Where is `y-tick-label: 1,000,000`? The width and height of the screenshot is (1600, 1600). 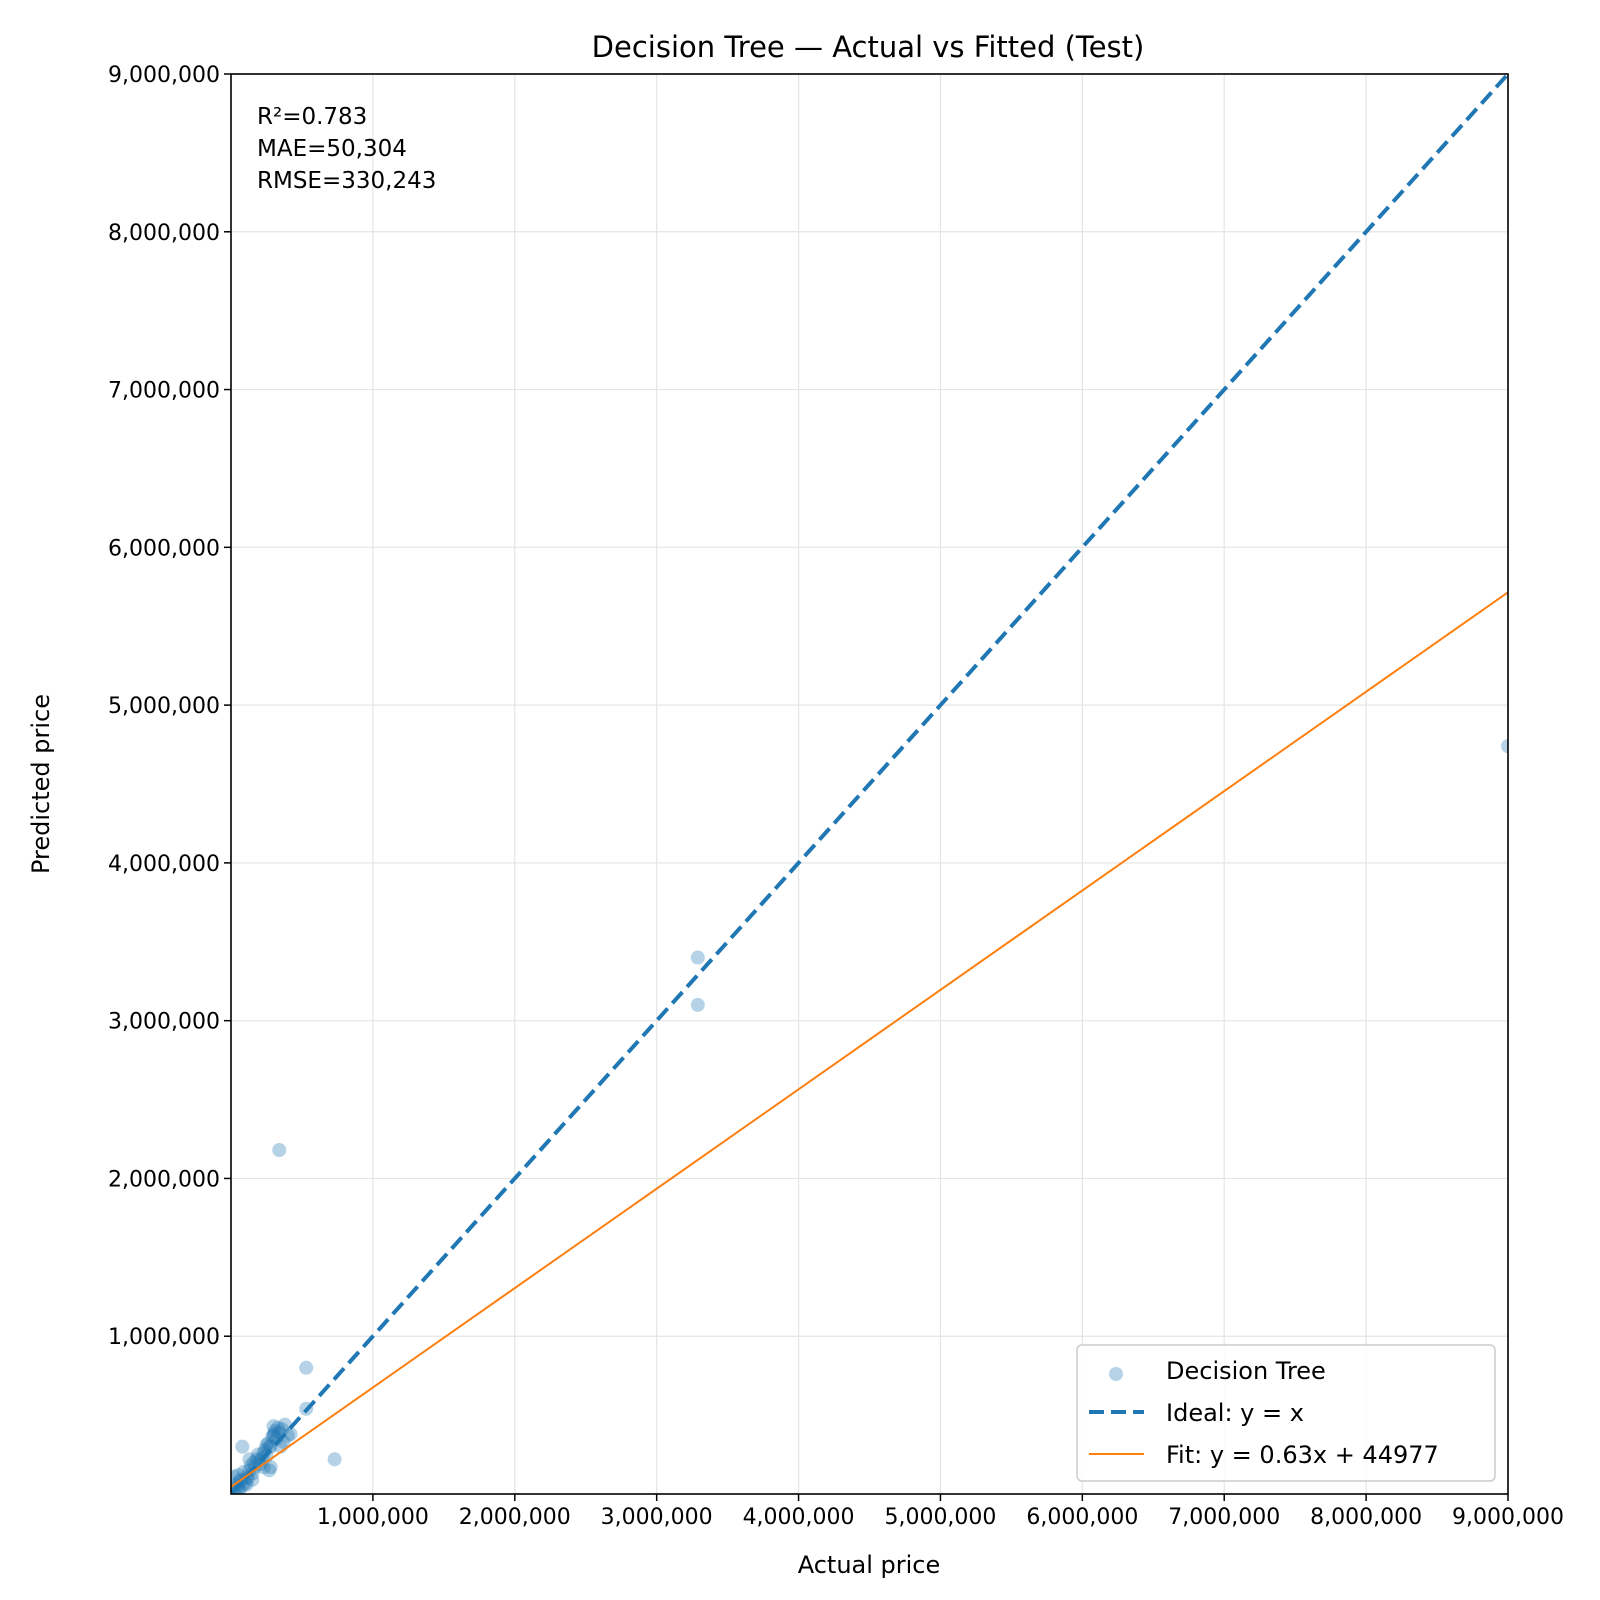
y-tick-label: 1,000,000 is located at coordinates (164, 1337).